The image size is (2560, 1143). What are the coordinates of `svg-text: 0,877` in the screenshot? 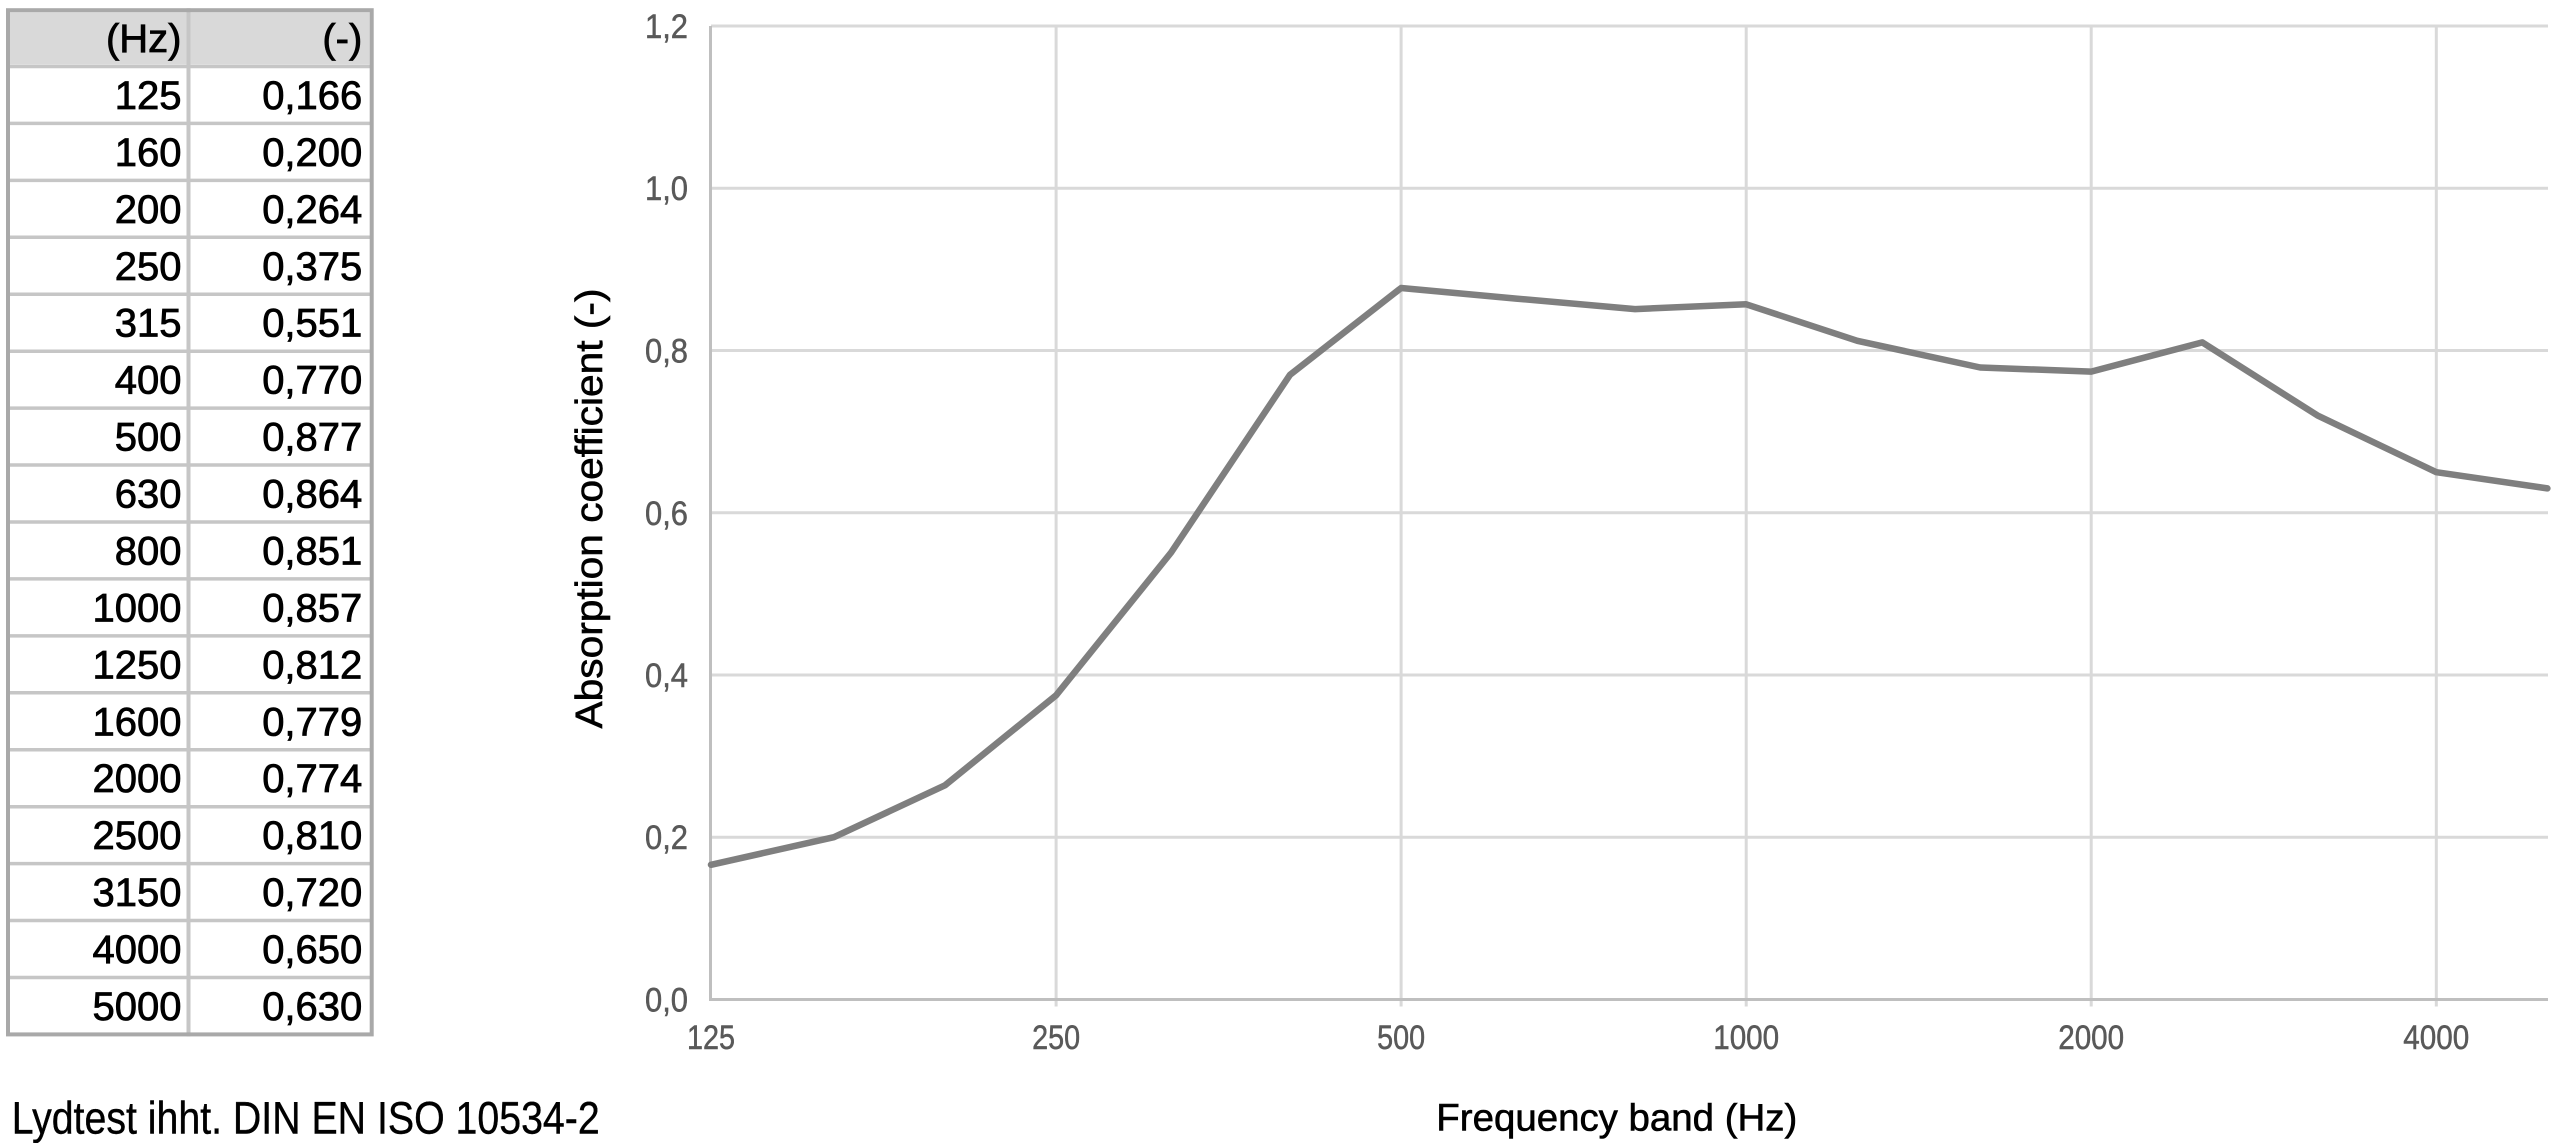 It's located at (312, 438).